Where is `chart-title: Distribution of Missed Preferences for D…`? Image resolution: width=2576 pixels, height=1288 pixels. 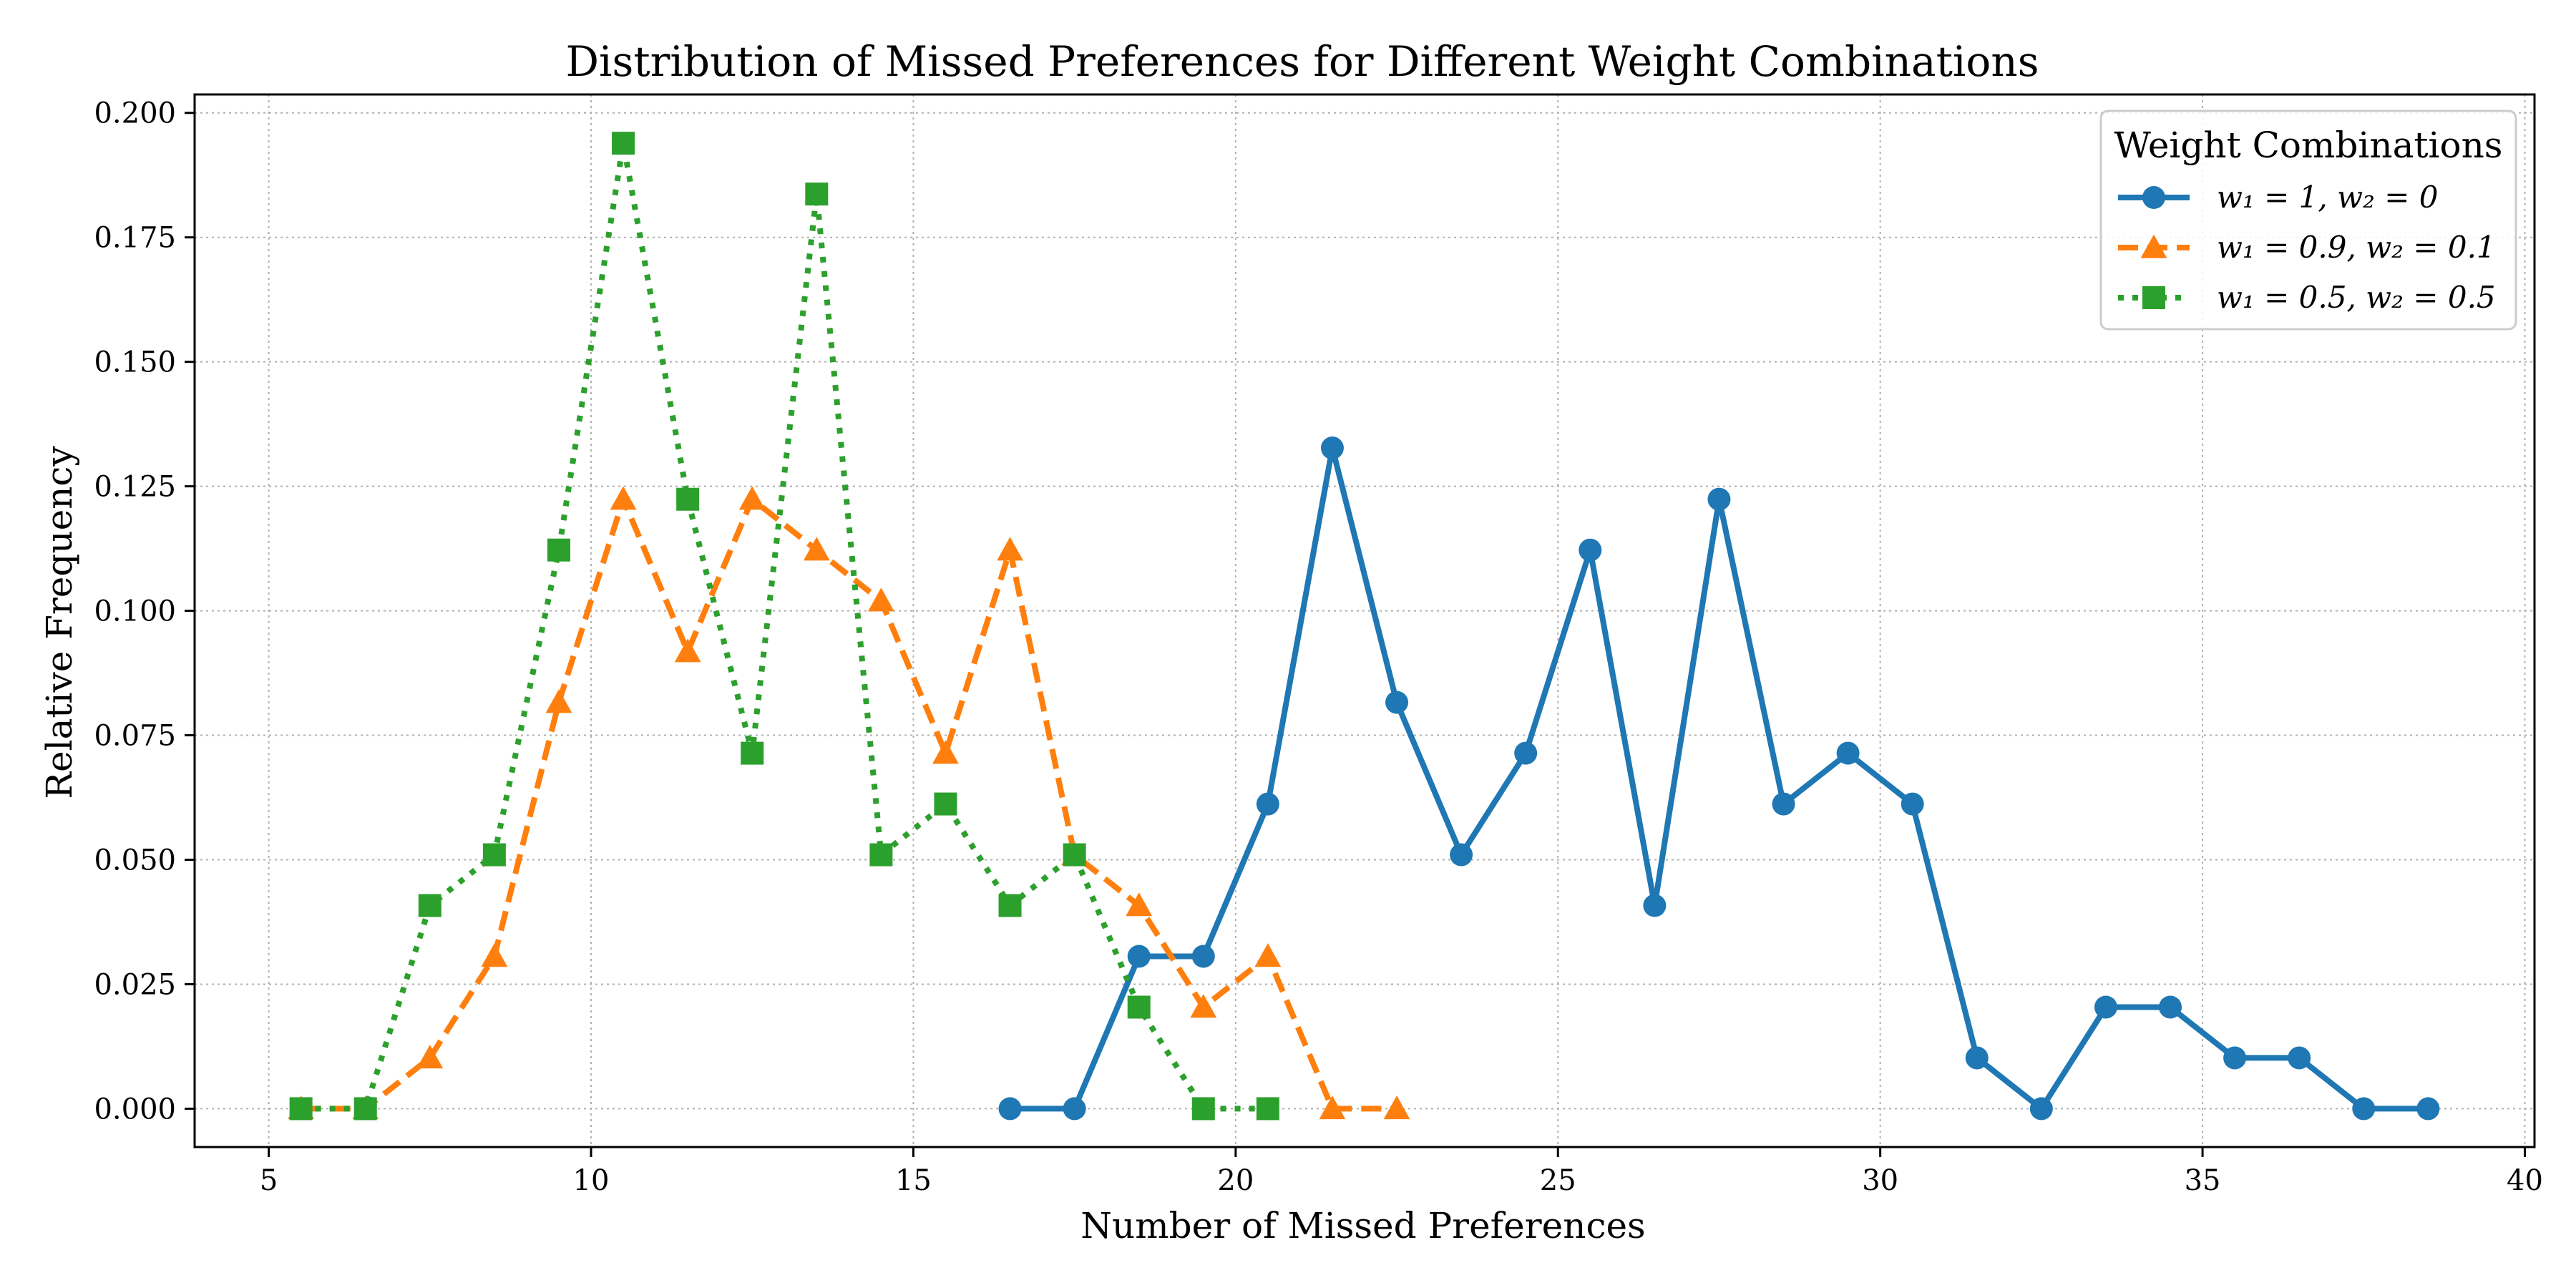 chart-title: Distribution of Missed Preferences for D… is located at coordinates (1302, 61).